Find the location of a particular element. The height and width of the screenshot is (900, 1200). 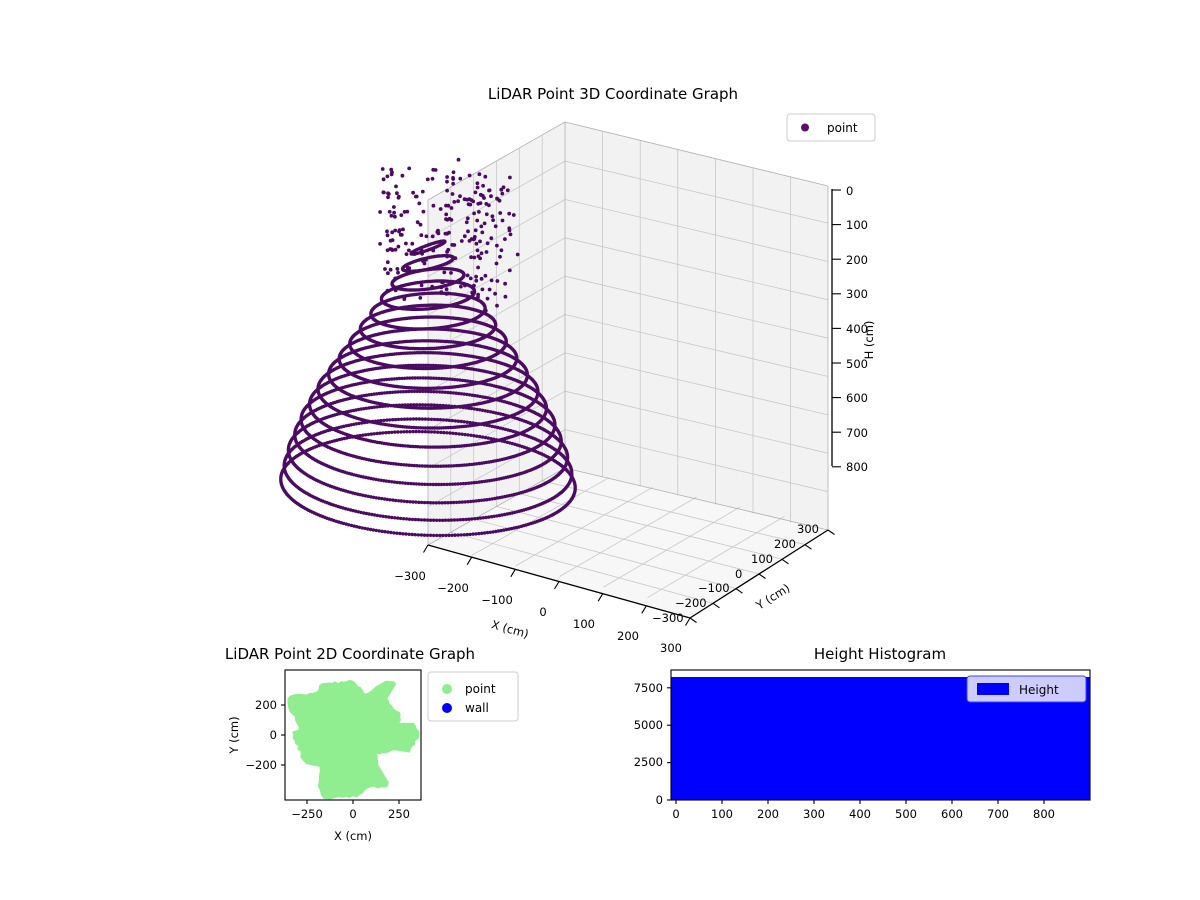

point-cloud-3d is located at coordinates (428, 347).